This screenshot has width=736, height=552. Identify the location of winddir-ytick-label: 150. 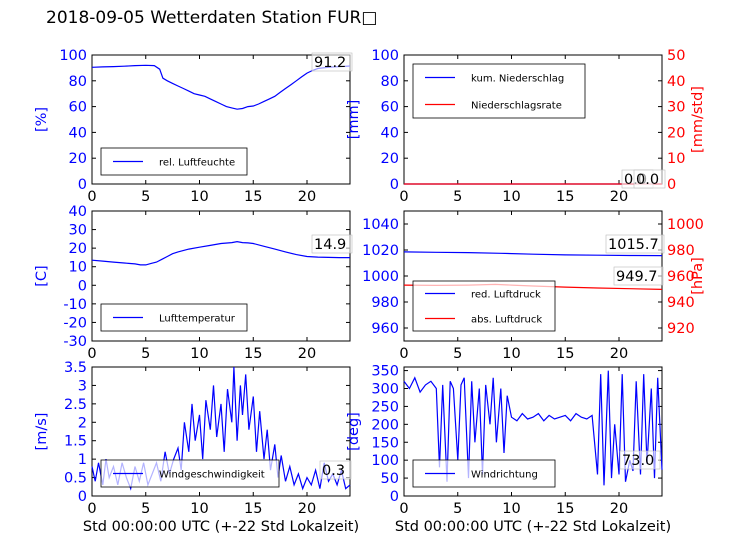
(385, 443).